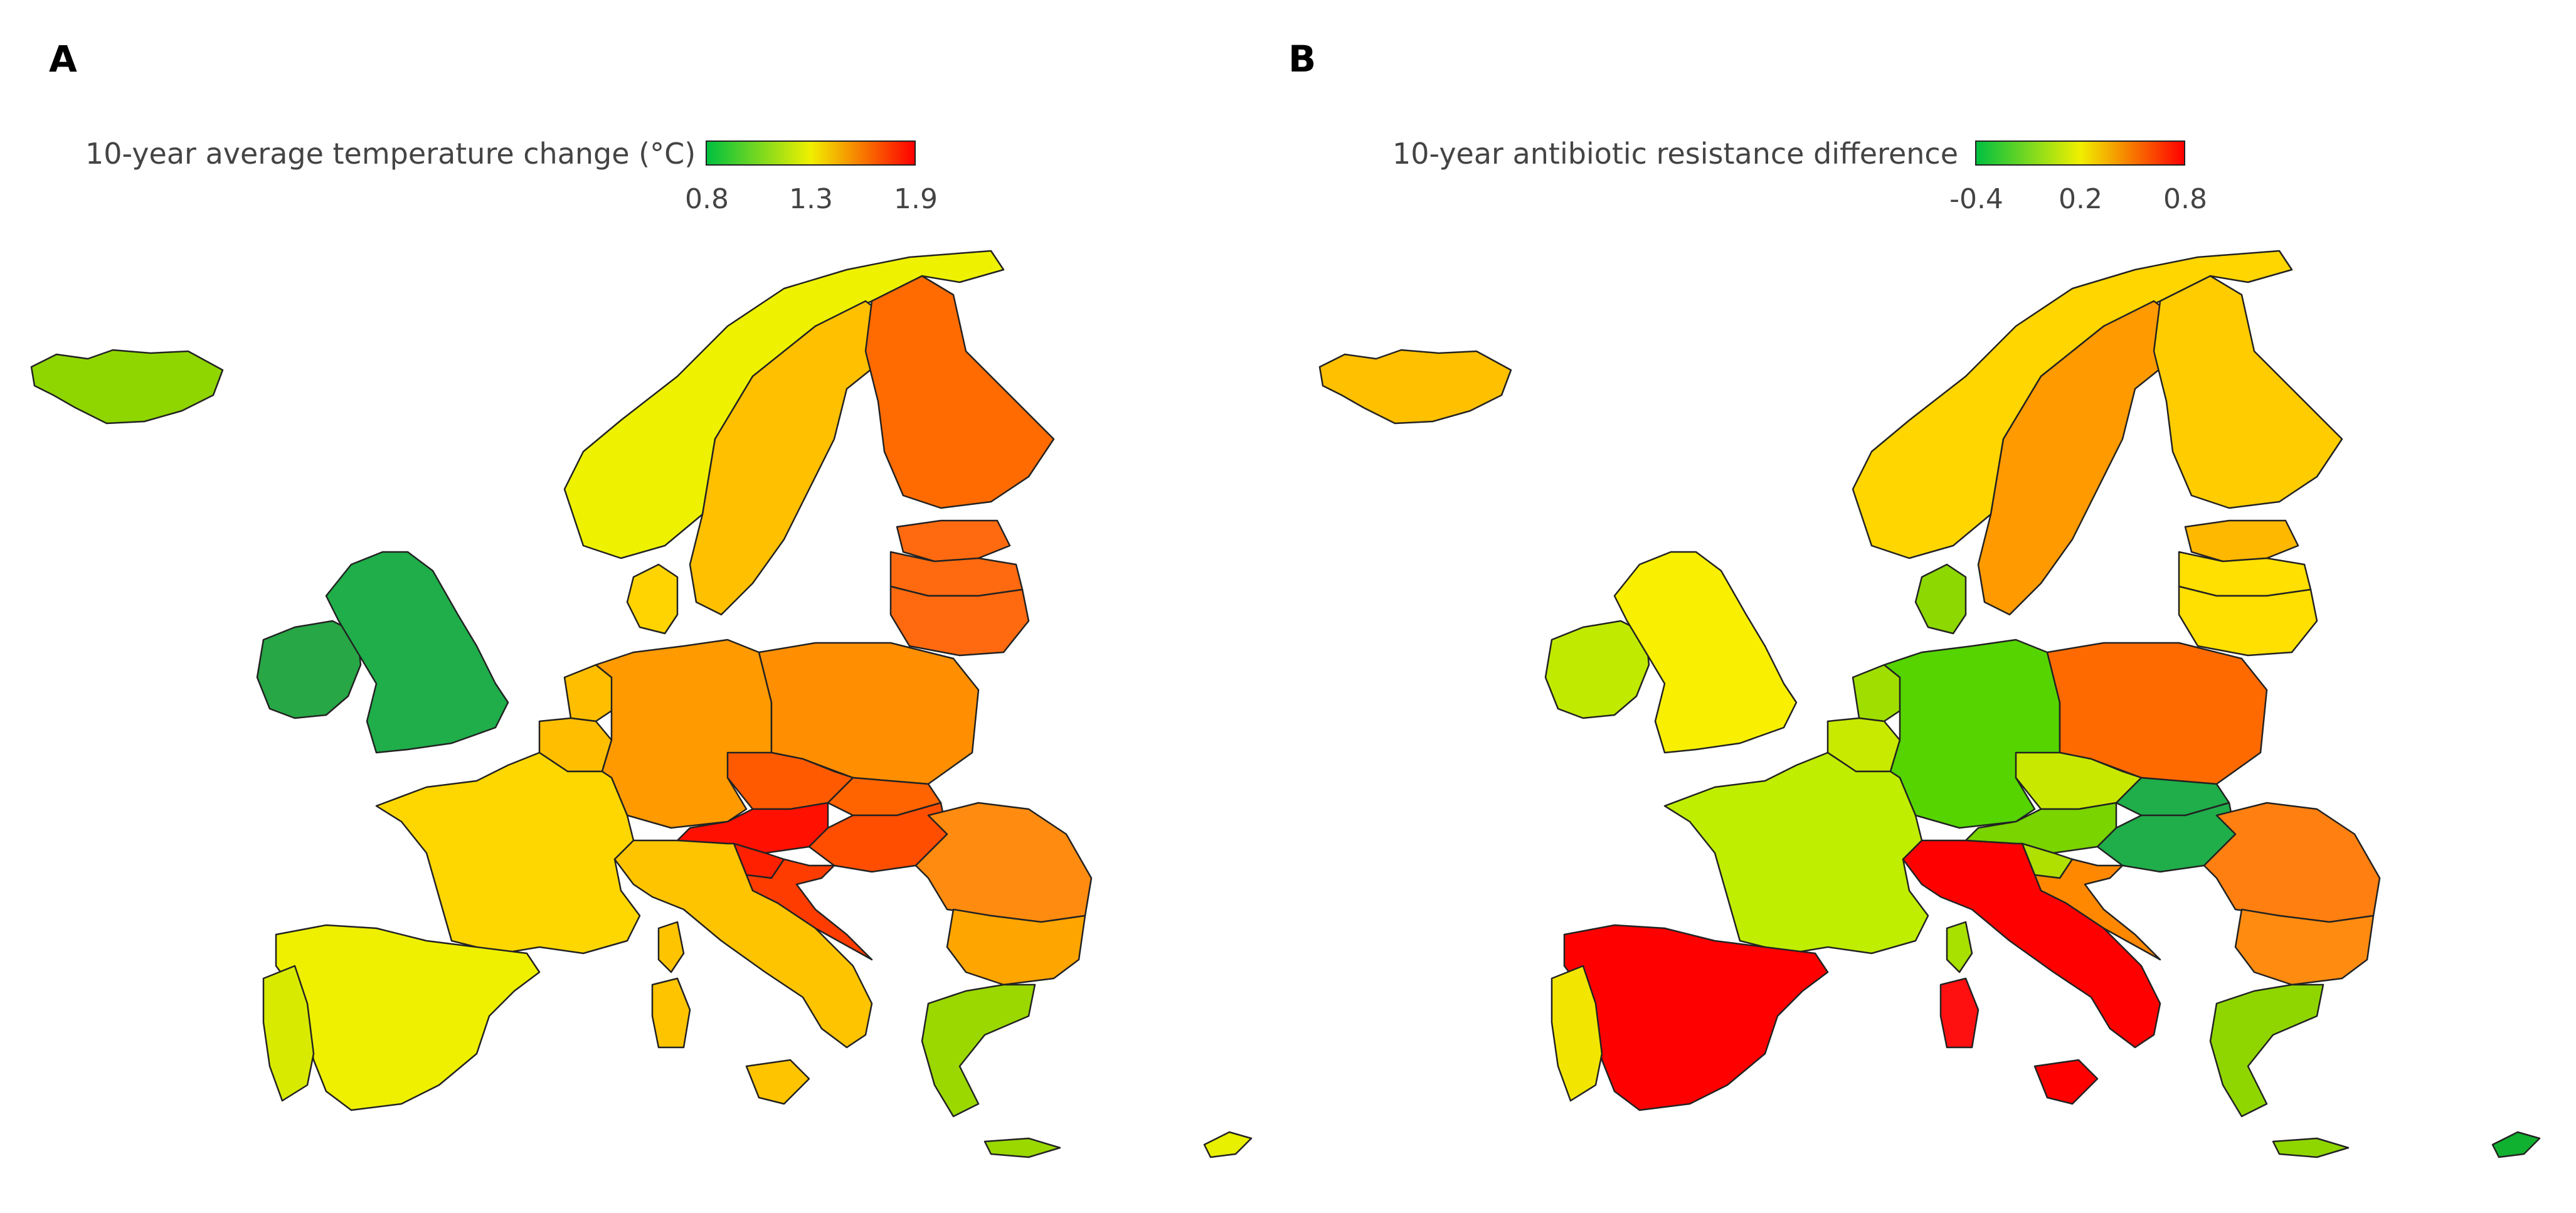  Describe the element at coordinates (390, 154) in the screenshot. I see `legend-title: 10-year average temperature change (°C)` at that location.